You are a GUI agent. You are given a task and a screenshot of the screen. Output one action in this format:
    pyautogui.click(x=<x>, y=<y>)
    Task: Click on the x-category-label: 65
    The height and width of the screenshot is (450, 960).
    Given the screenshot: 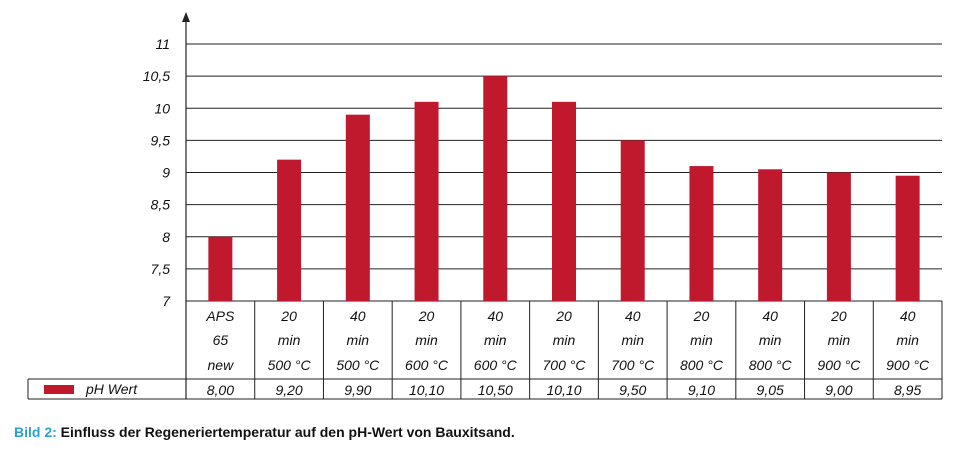 What is the action you would take?
    pyautogui.click(x=221, y=340)
    